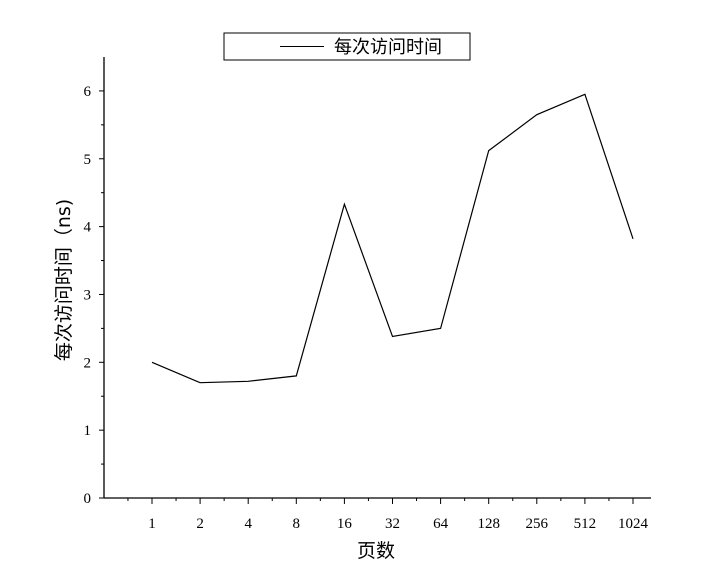 The image size is (706, 579). I want to click on x-tick-label: 256, so click(537, 524).